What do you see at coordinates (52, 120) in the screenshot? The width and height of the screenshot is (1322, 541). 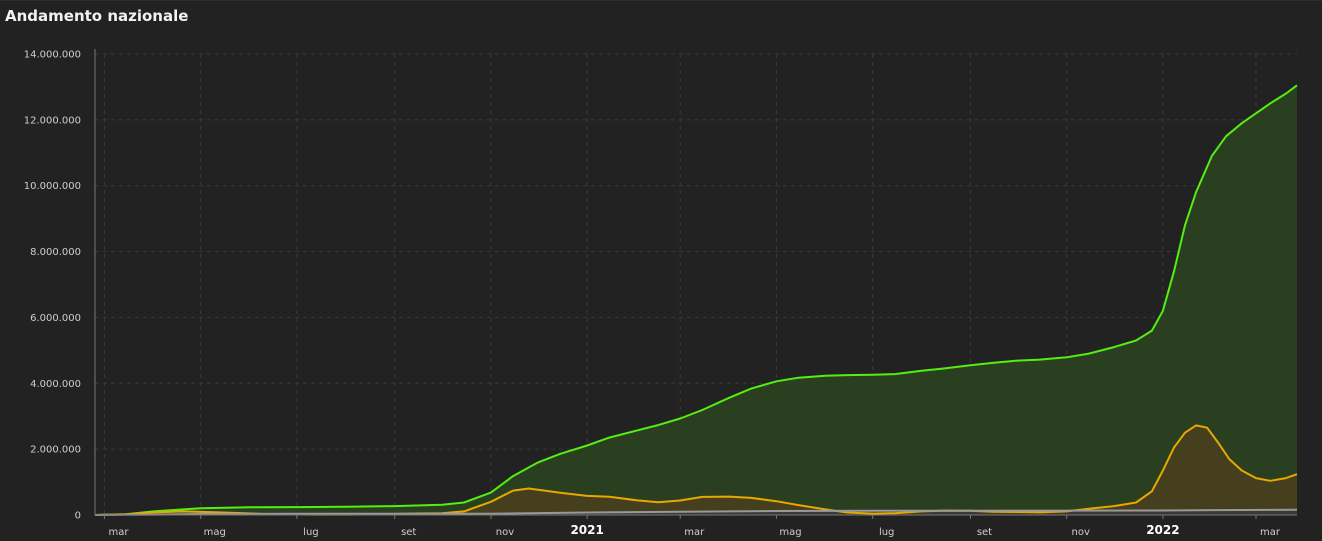 I see `y-tick-label: 12.000.000` at bounding box center [52, 120].